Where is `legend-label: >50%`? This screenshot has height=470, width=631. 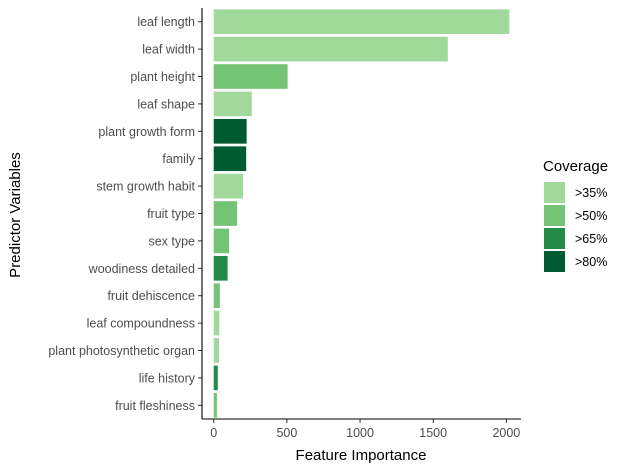 legend-label: >50% is located at coordinates (591, 216).